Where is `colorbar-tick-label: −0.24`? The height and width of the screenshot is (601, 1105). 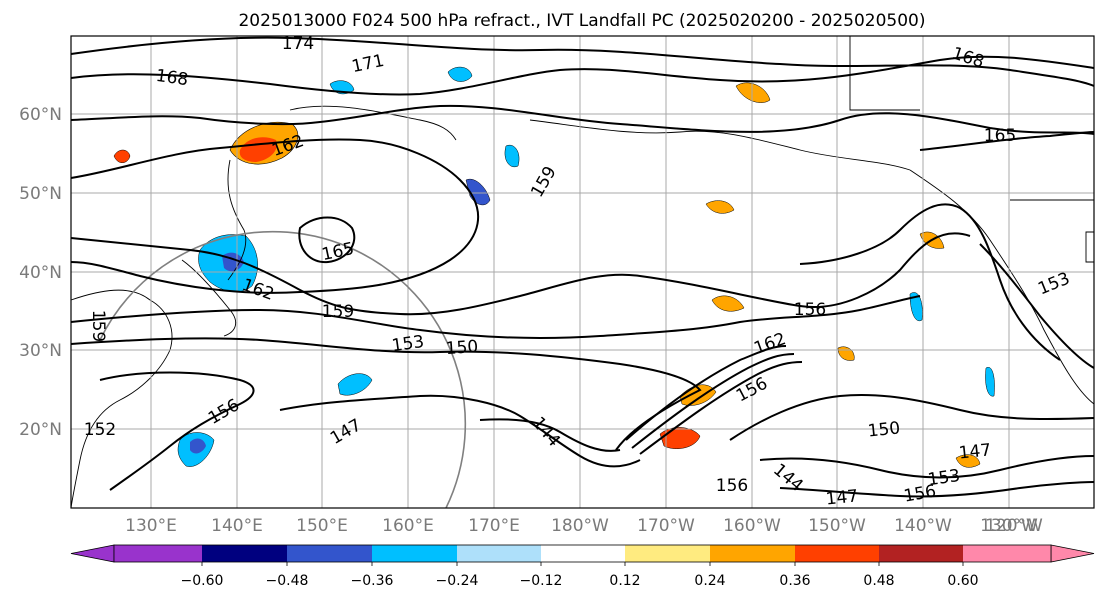
colorbar-tick-label: −0.24 is located at coordinates (457, 581).